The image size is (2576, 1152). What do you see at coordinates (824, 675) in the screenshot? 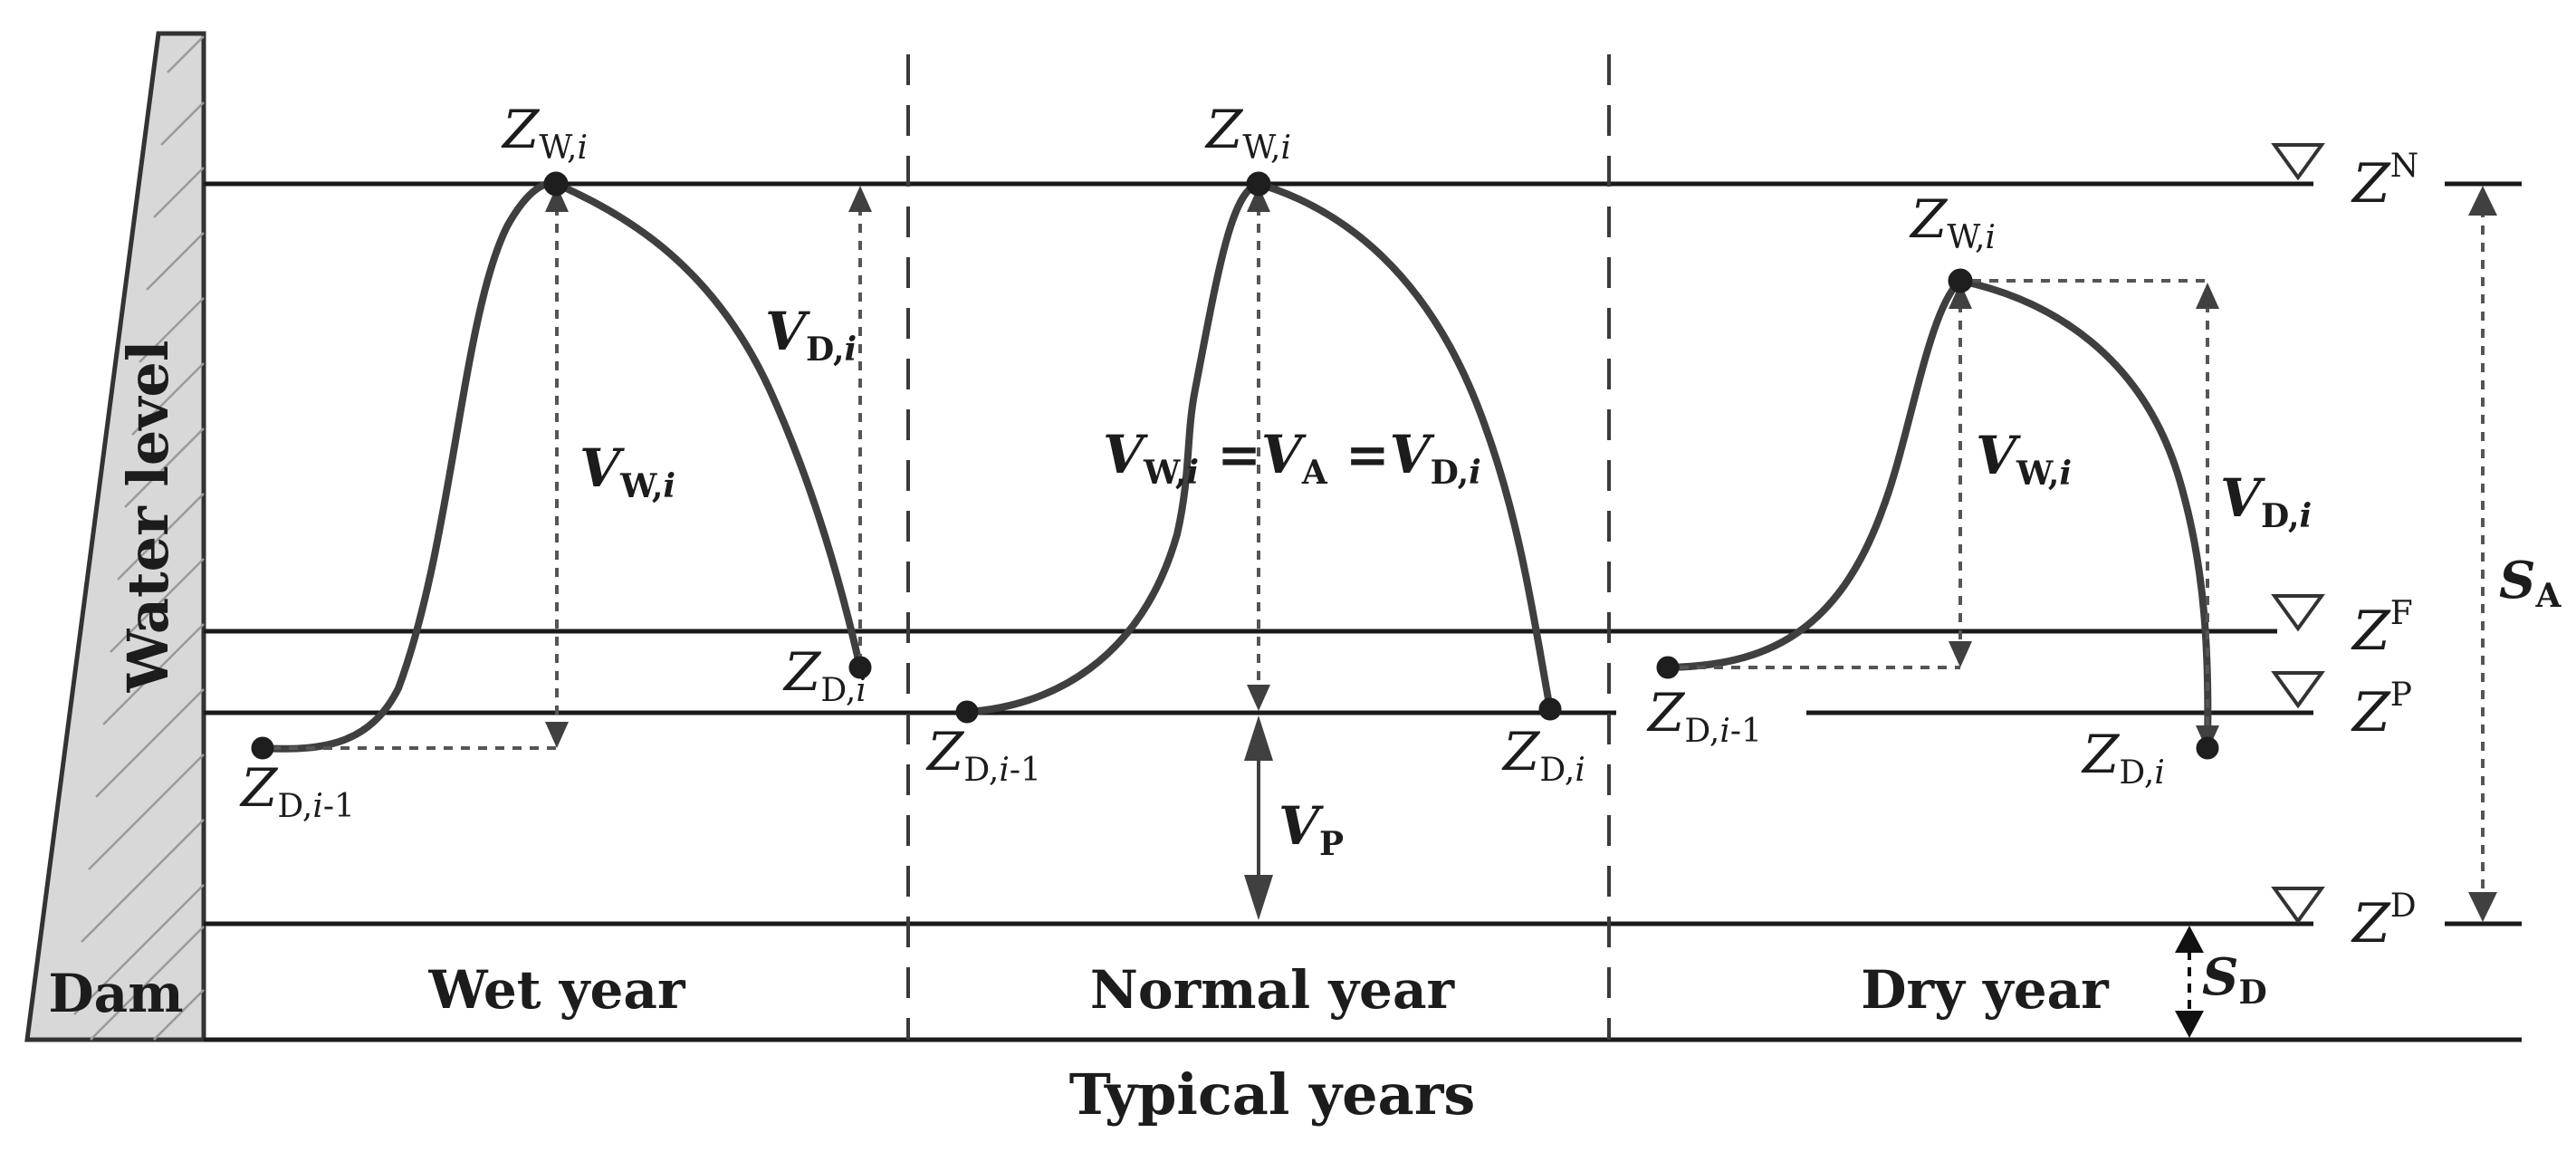
I see `wet-year-zd-label: ZD,i` at bounding box center [824, 675].